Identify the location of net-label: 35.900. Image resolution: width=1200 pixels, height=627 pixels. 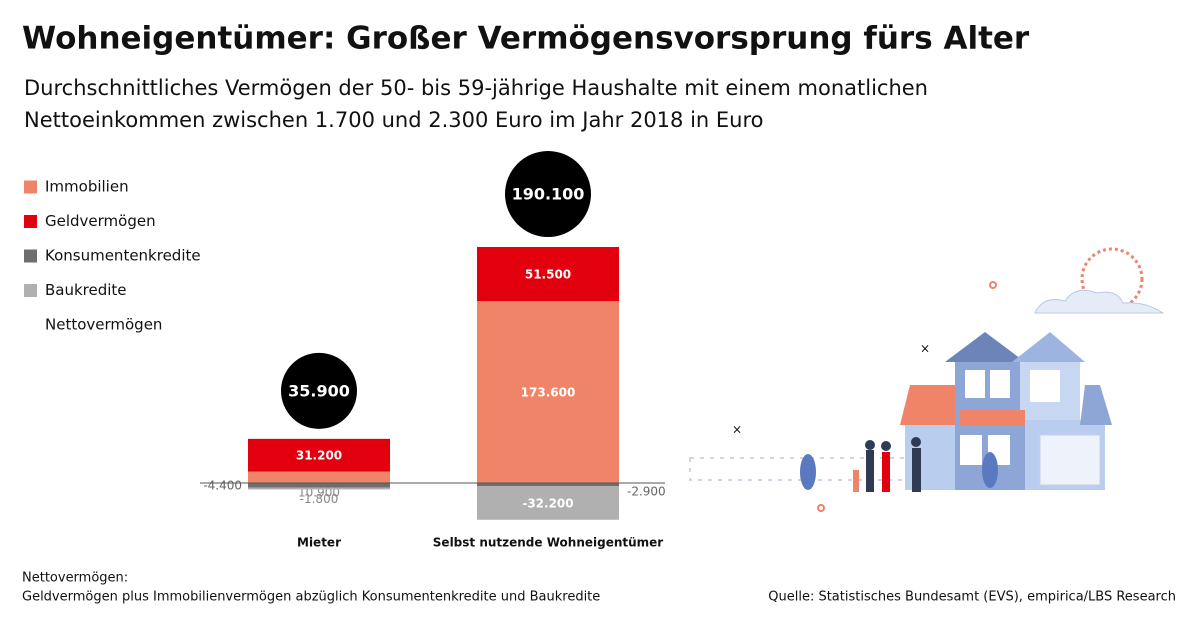
(319, 390).